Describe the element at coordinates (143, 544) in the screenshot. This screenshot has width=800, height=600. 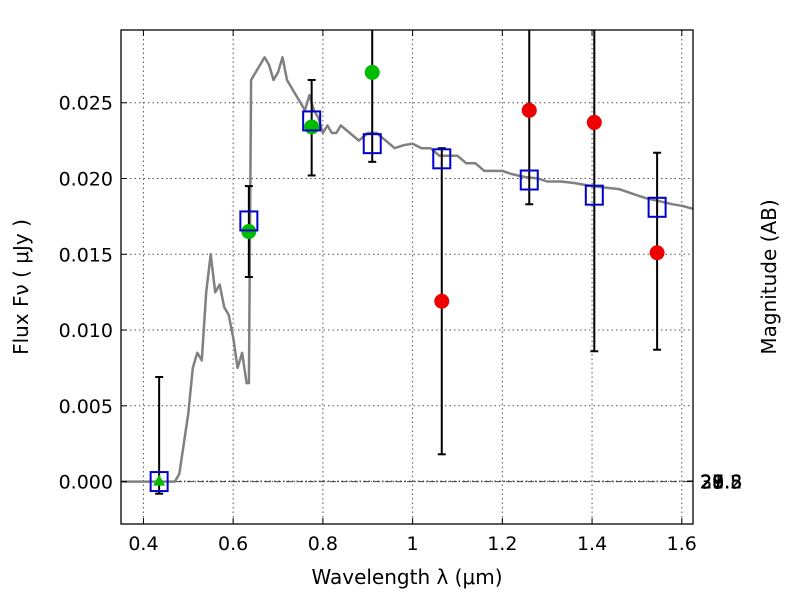
I see `x-tick-label: 0.4` at that location.